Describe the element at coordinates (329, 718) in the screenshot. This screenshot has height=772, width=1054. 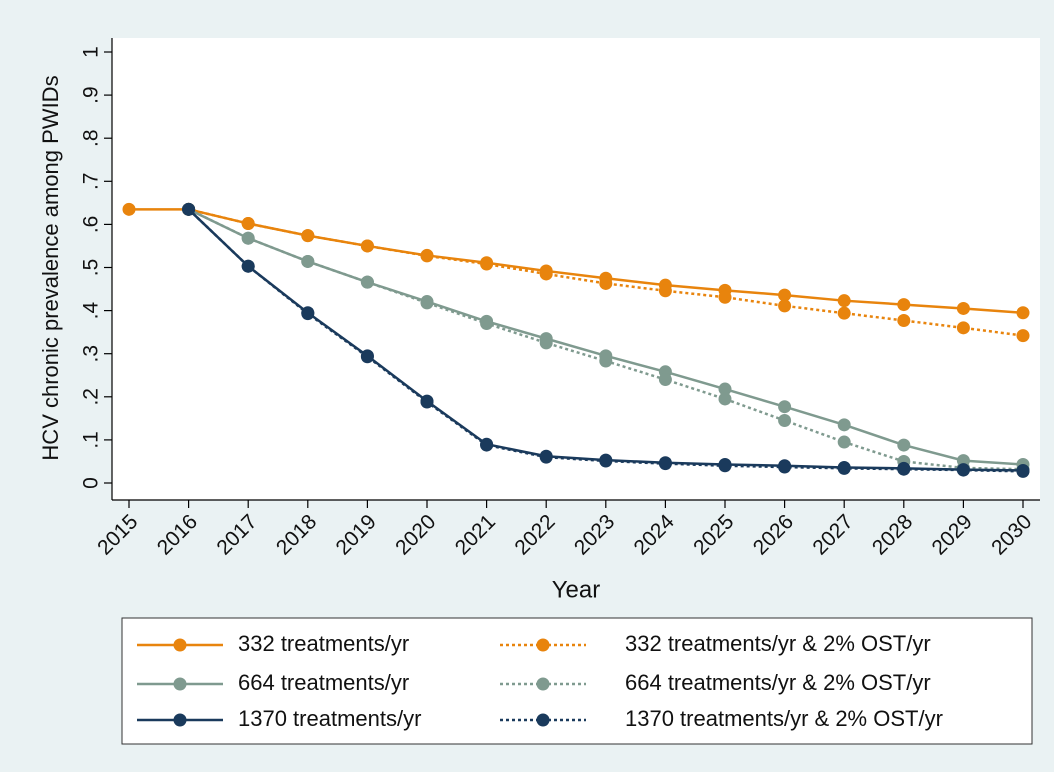
I see `legend-label: 1370 treatments/yr` at that location.